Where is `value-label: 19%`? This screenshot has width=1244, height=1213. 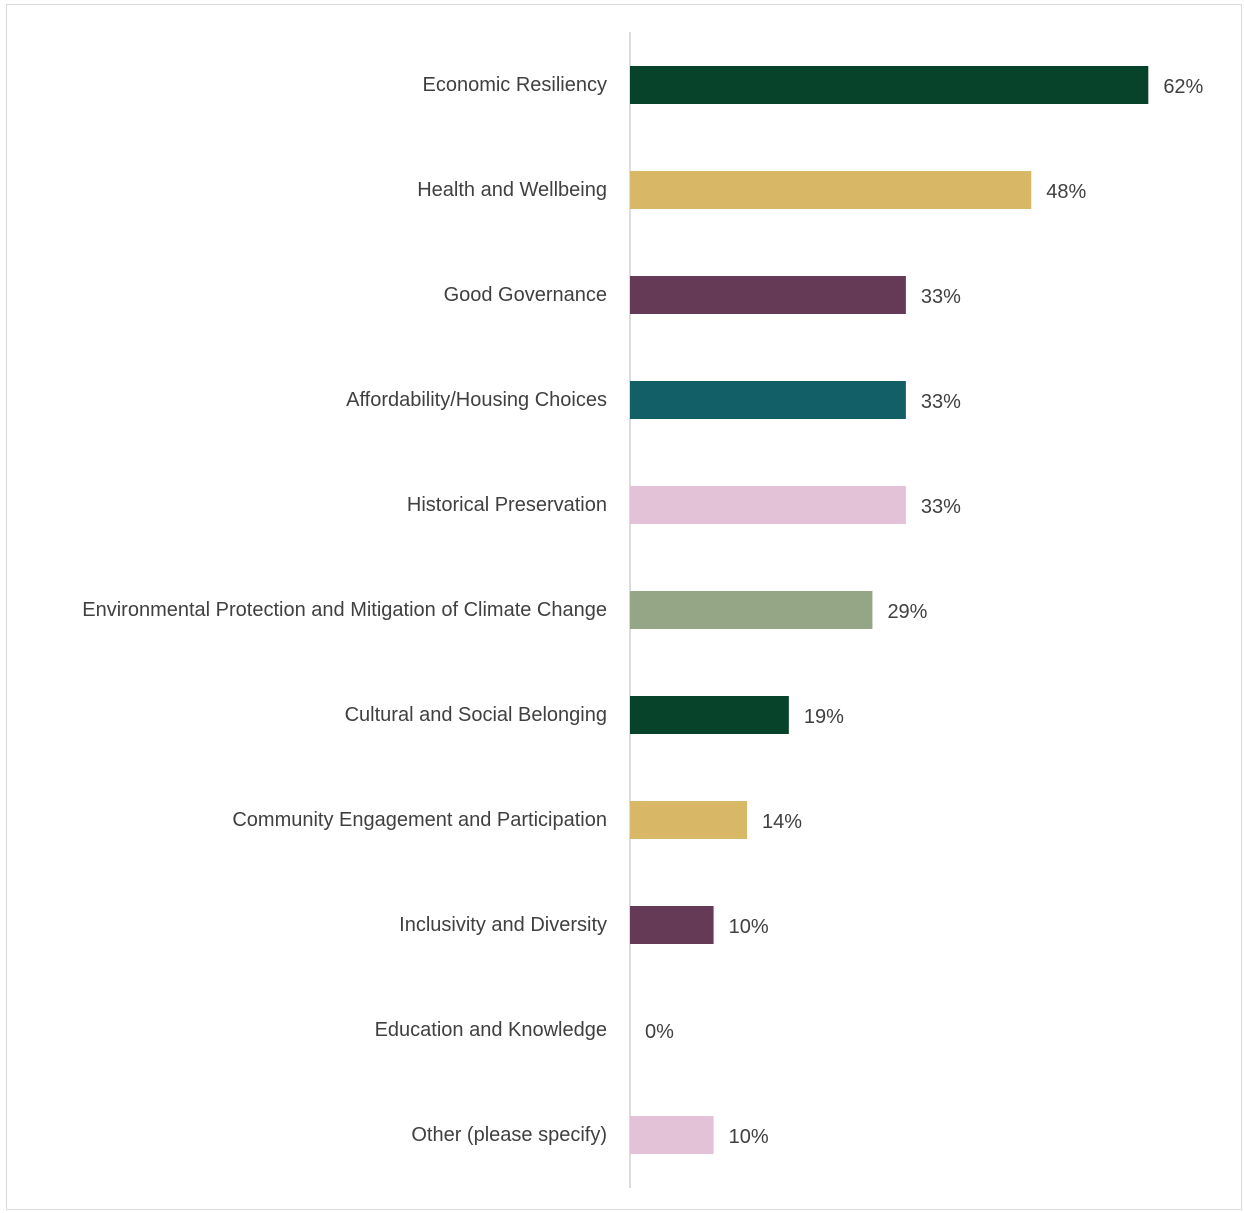
value-label: 19% is located at coordinates (824, 717).